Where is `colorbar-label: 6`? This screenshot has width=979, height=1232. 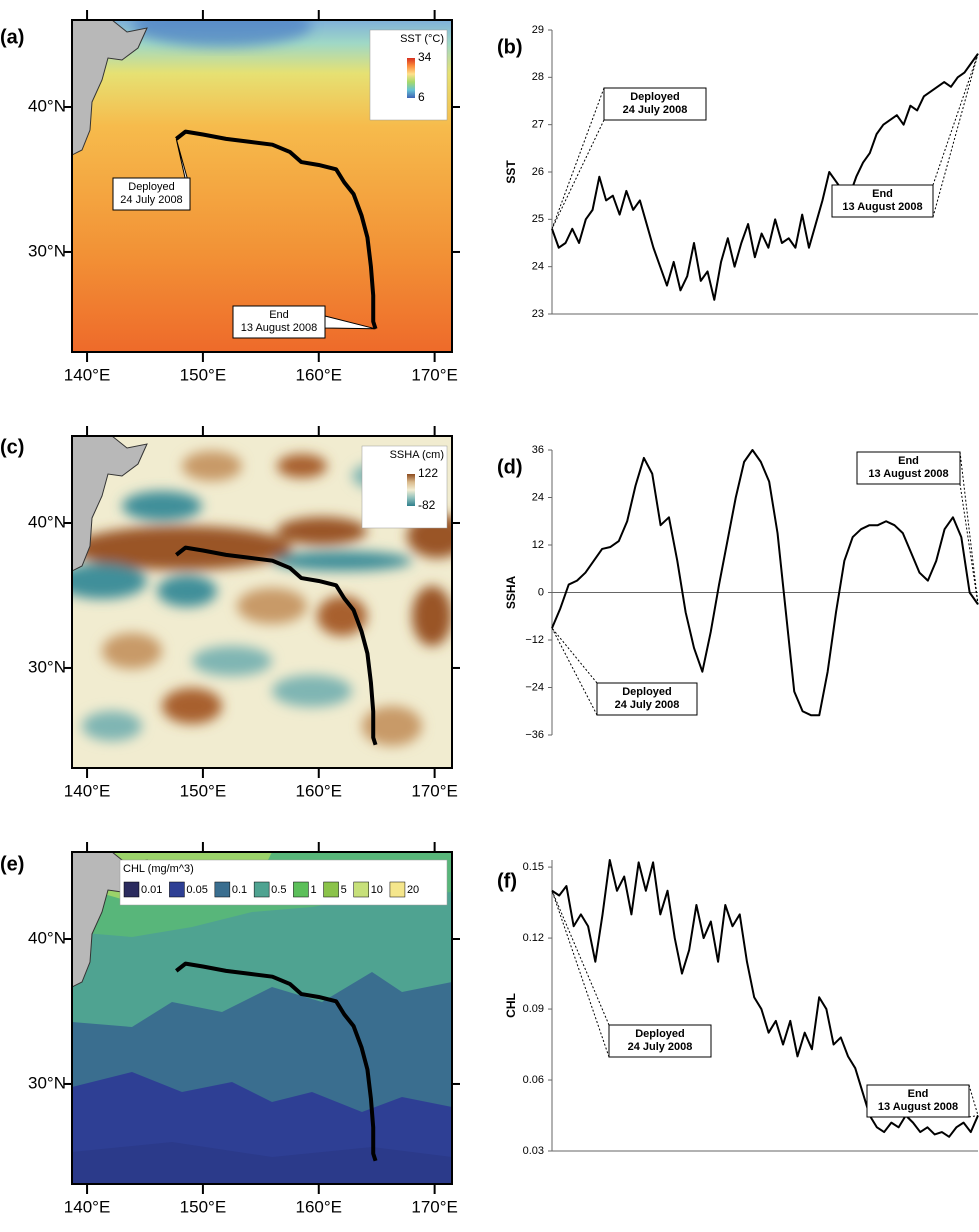 colorbar-label: 6 is located at coordinates (421, 97).